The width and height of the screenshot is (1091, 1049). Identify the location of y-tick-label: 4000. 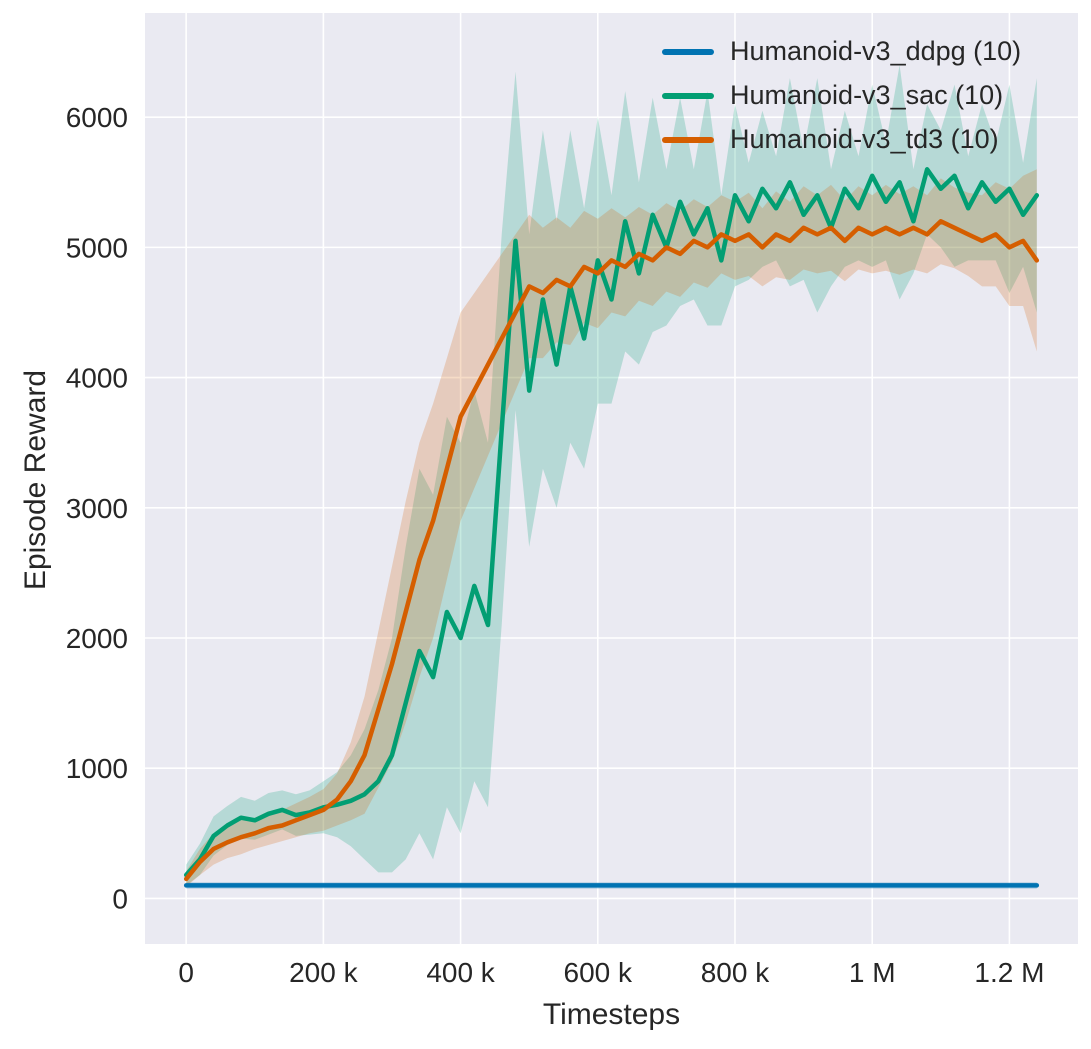
(97, 378).